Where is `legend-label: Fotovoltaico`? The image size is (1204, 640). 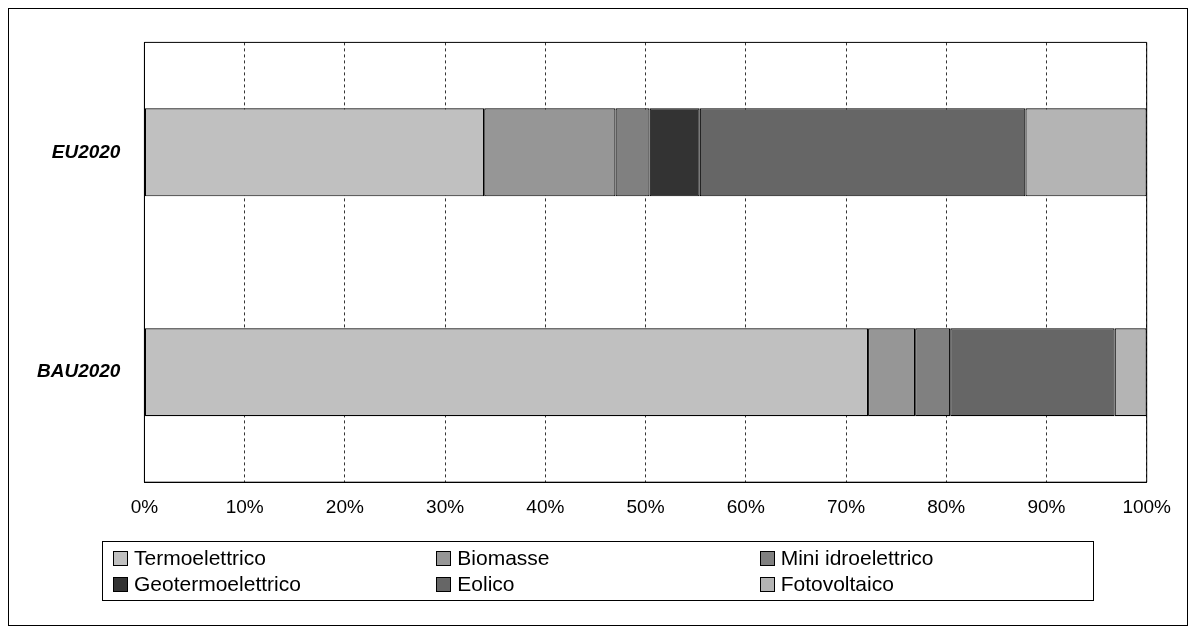
legend-label: Fotovoltaico is located at coordinates (837, 584).